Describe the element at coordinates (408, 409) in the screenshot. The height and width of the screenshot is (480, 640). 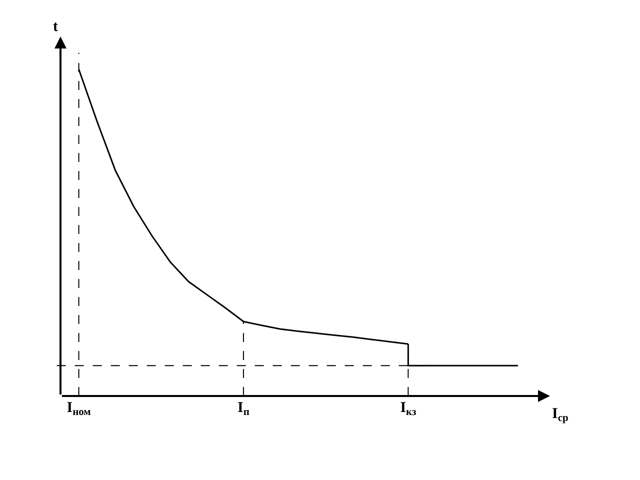
I see `x-tick-label: I$_{кз}$` at that location.